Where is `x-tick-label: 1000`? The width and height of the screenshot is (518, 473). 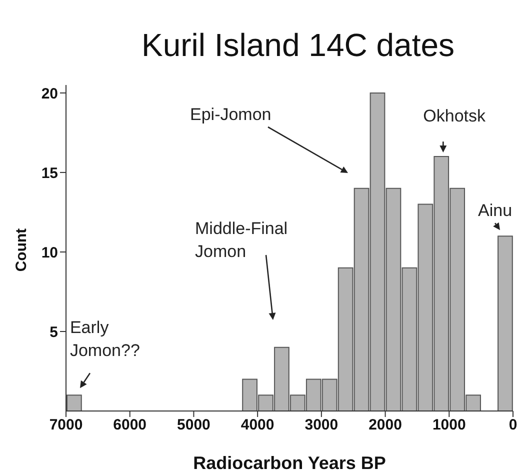
x-tick-label: 1000 is located at coordinates (449, 425).